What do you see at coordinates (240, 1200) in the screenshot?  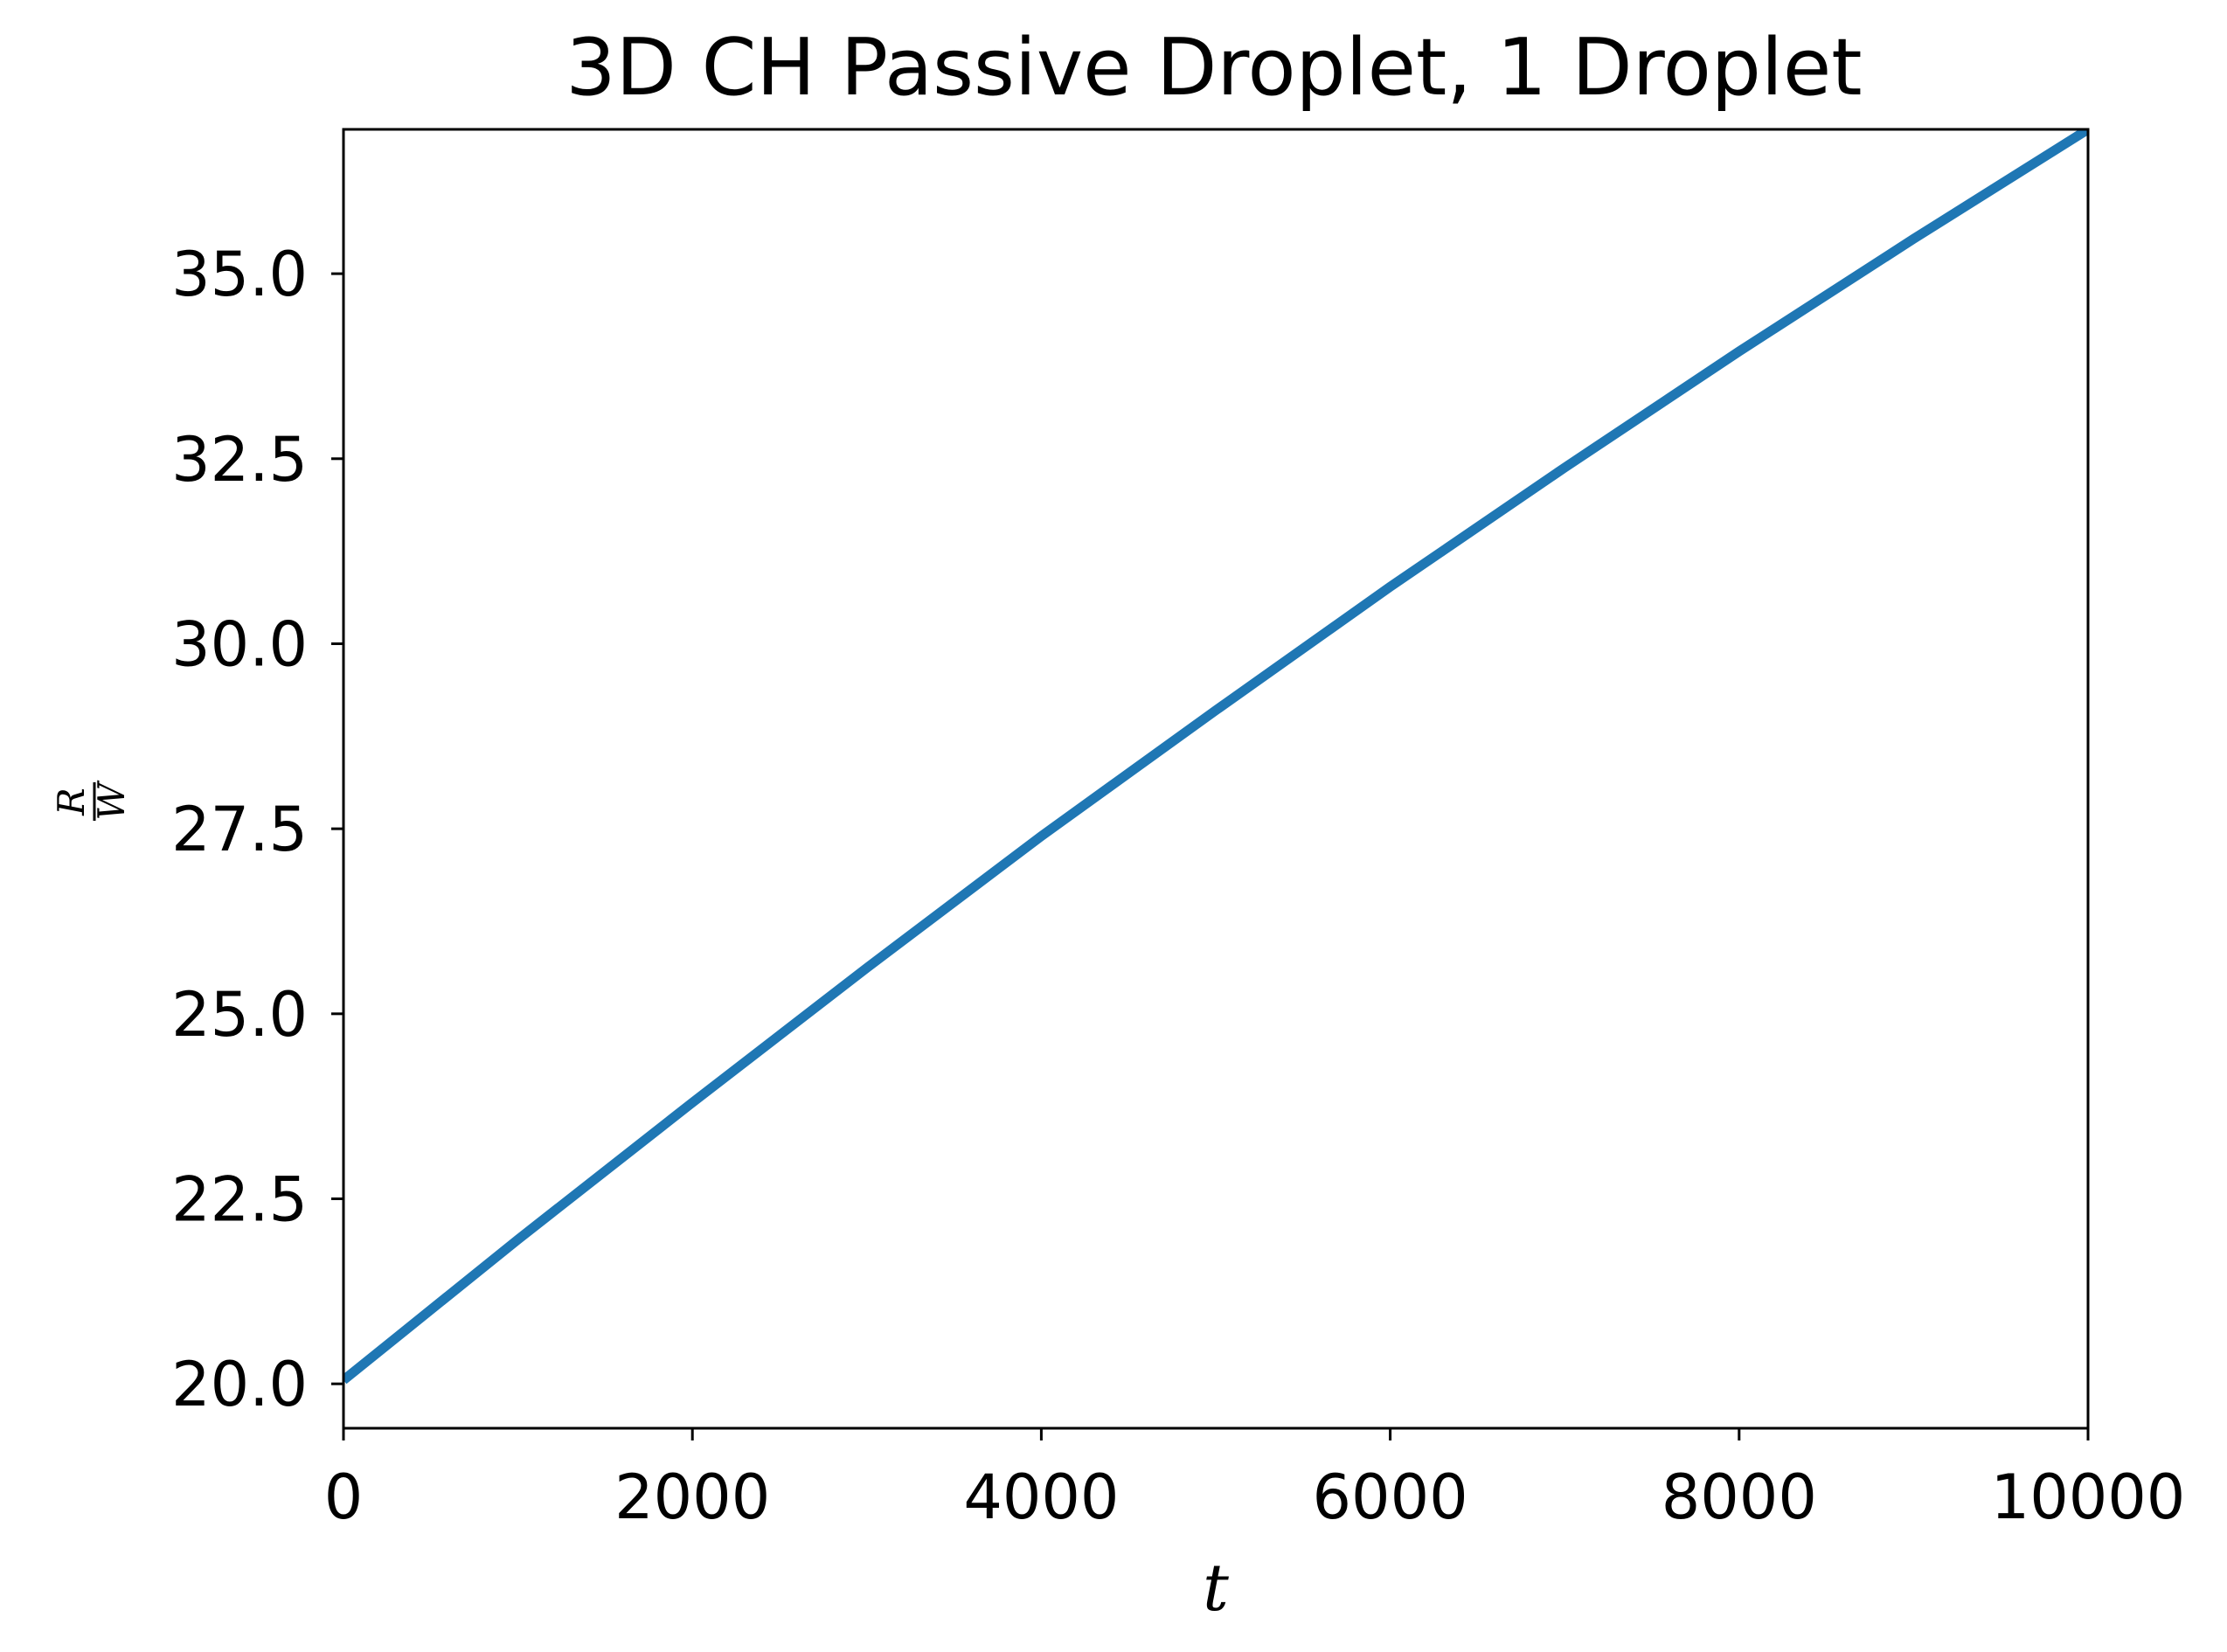 I see `y-tick-label: 22.5` at bounding box center [240, 1200].